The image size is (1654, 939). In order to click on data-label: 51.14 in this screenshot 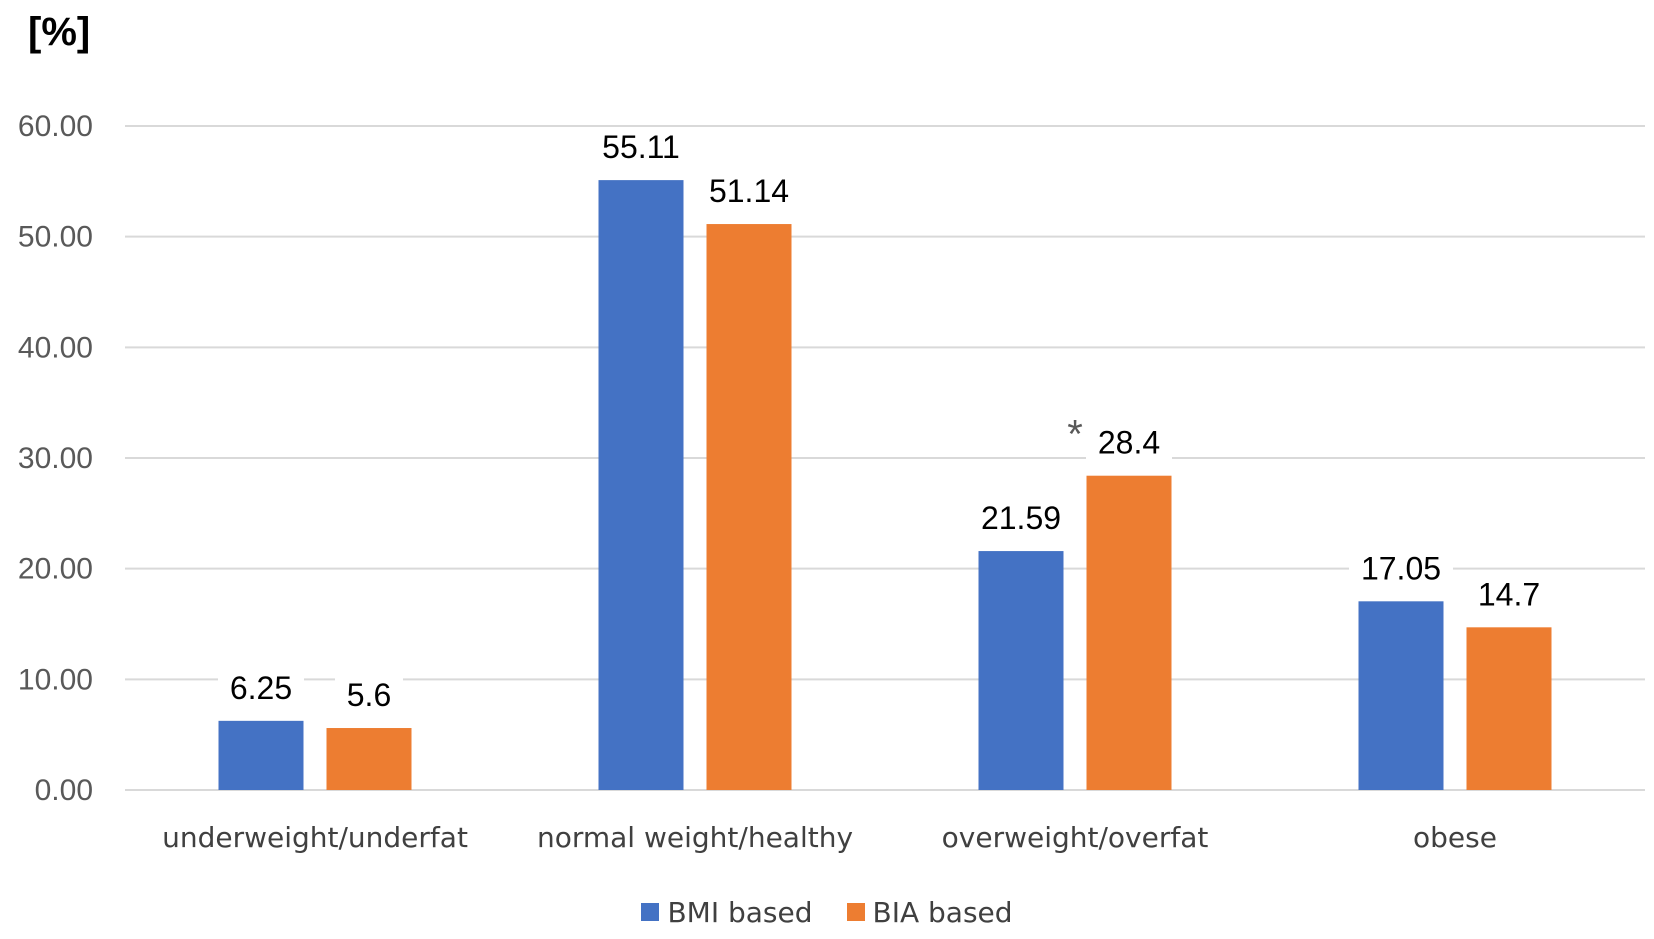, I will do `click(749, 191)`.